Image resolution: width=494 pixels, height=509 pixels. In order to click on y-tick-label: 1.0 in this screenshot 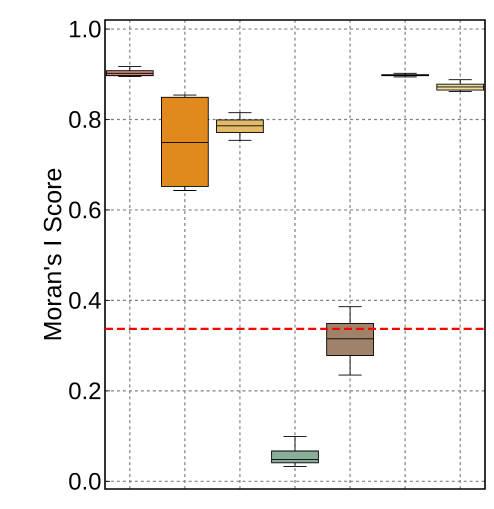, I will do `click(85, 29)`.